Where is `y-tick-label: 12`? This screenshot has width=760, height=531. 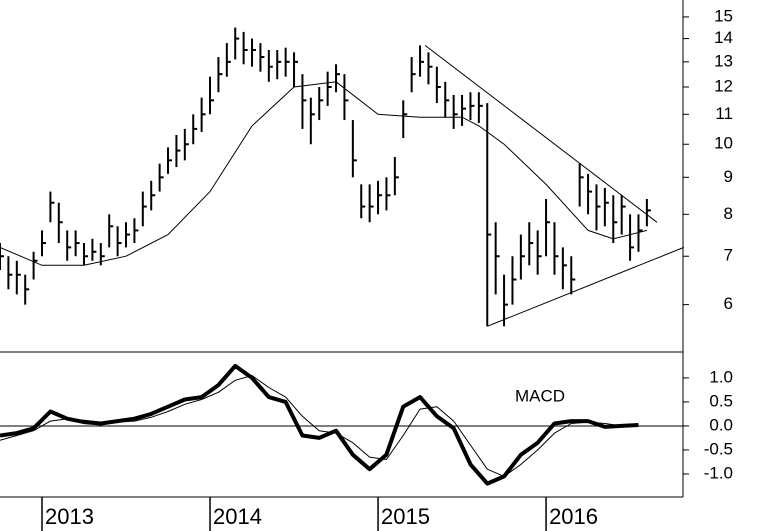
y-tick-label: 12 is located at coordinates (723, 85).